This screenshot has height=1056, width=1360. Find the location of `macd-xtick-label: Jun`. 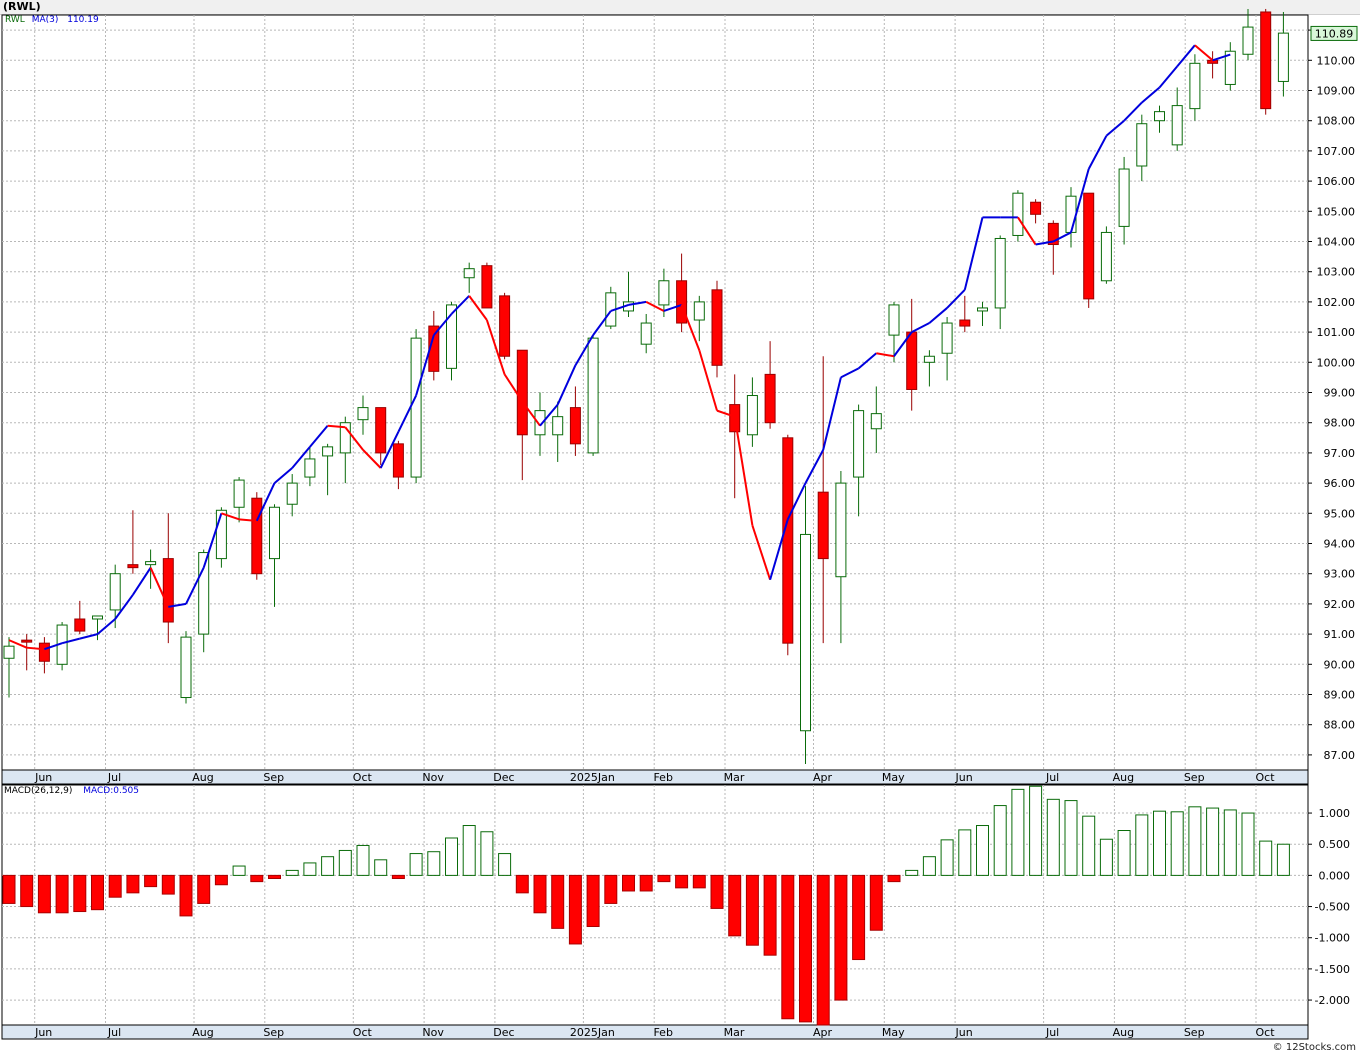

macd-xtick-label: Jun is located at coordinates (964, 1032).